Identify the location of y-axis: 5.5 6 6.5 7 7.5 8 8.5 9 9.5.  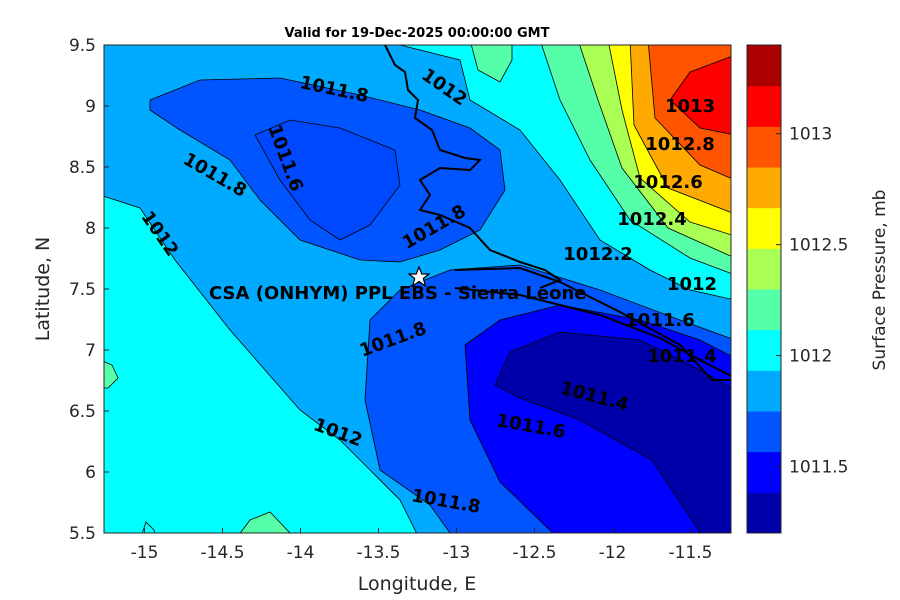
(89, 290).